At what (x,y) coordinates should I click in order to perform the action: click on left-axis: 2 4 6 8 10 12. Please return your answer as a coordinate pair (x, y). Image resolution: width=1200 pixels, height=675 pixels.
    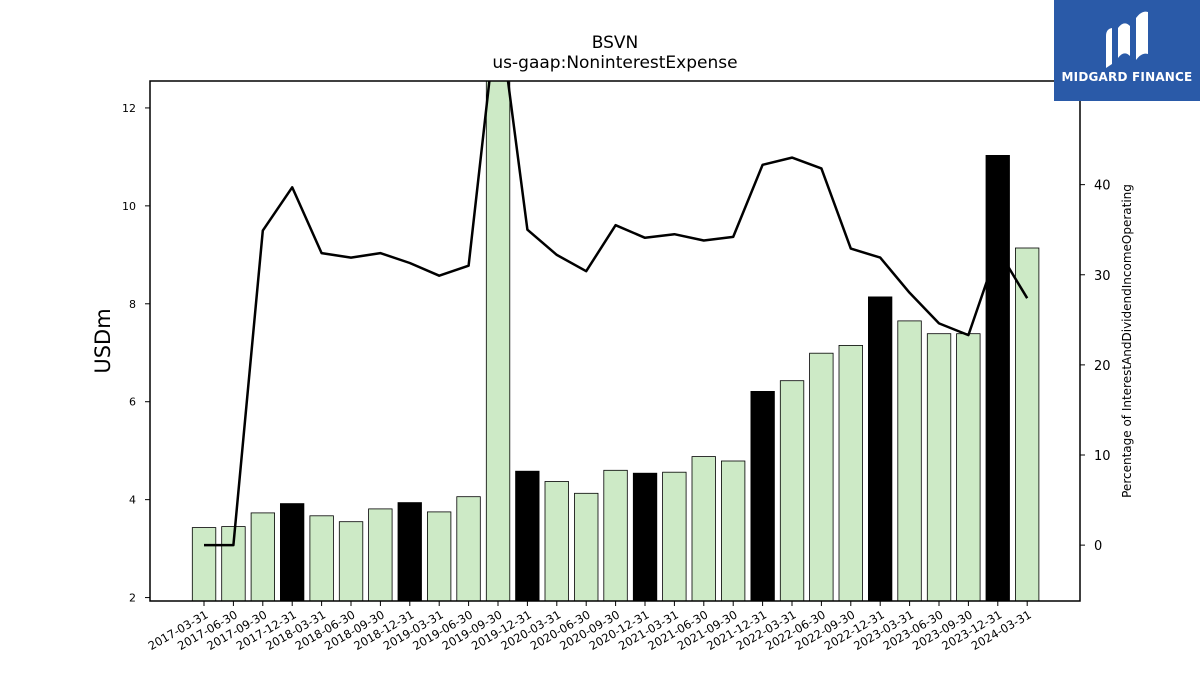
    Looking at the image, I should click on (136, 353).